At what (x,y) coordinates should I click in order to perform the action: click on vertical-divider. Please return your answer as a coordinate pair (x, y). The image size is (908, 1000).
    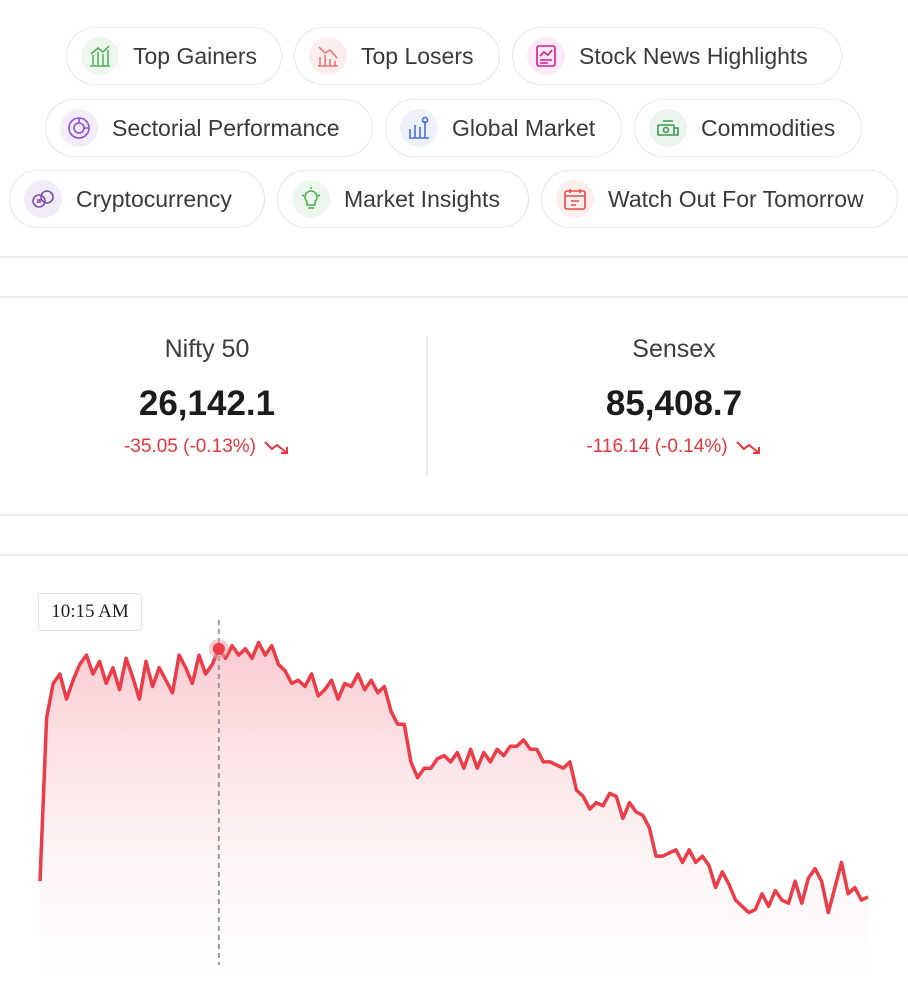
    Looking at the image, I should click on (427, 406).